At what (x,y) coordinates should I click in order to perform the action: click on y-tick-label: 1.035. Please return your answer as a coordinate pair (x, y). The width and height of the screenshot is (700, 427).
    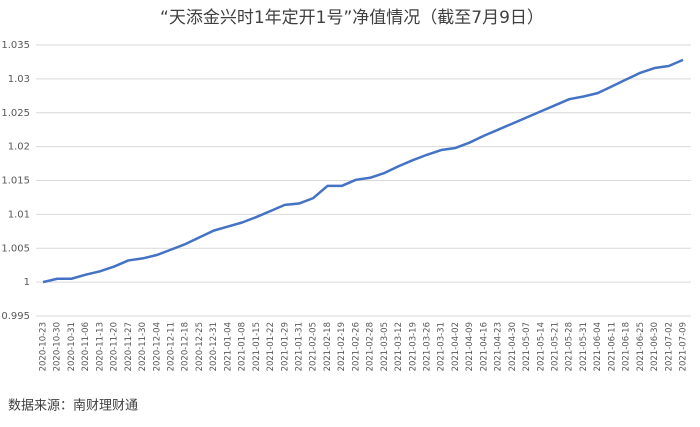
    Looking at the image, I should click on (15, 45).